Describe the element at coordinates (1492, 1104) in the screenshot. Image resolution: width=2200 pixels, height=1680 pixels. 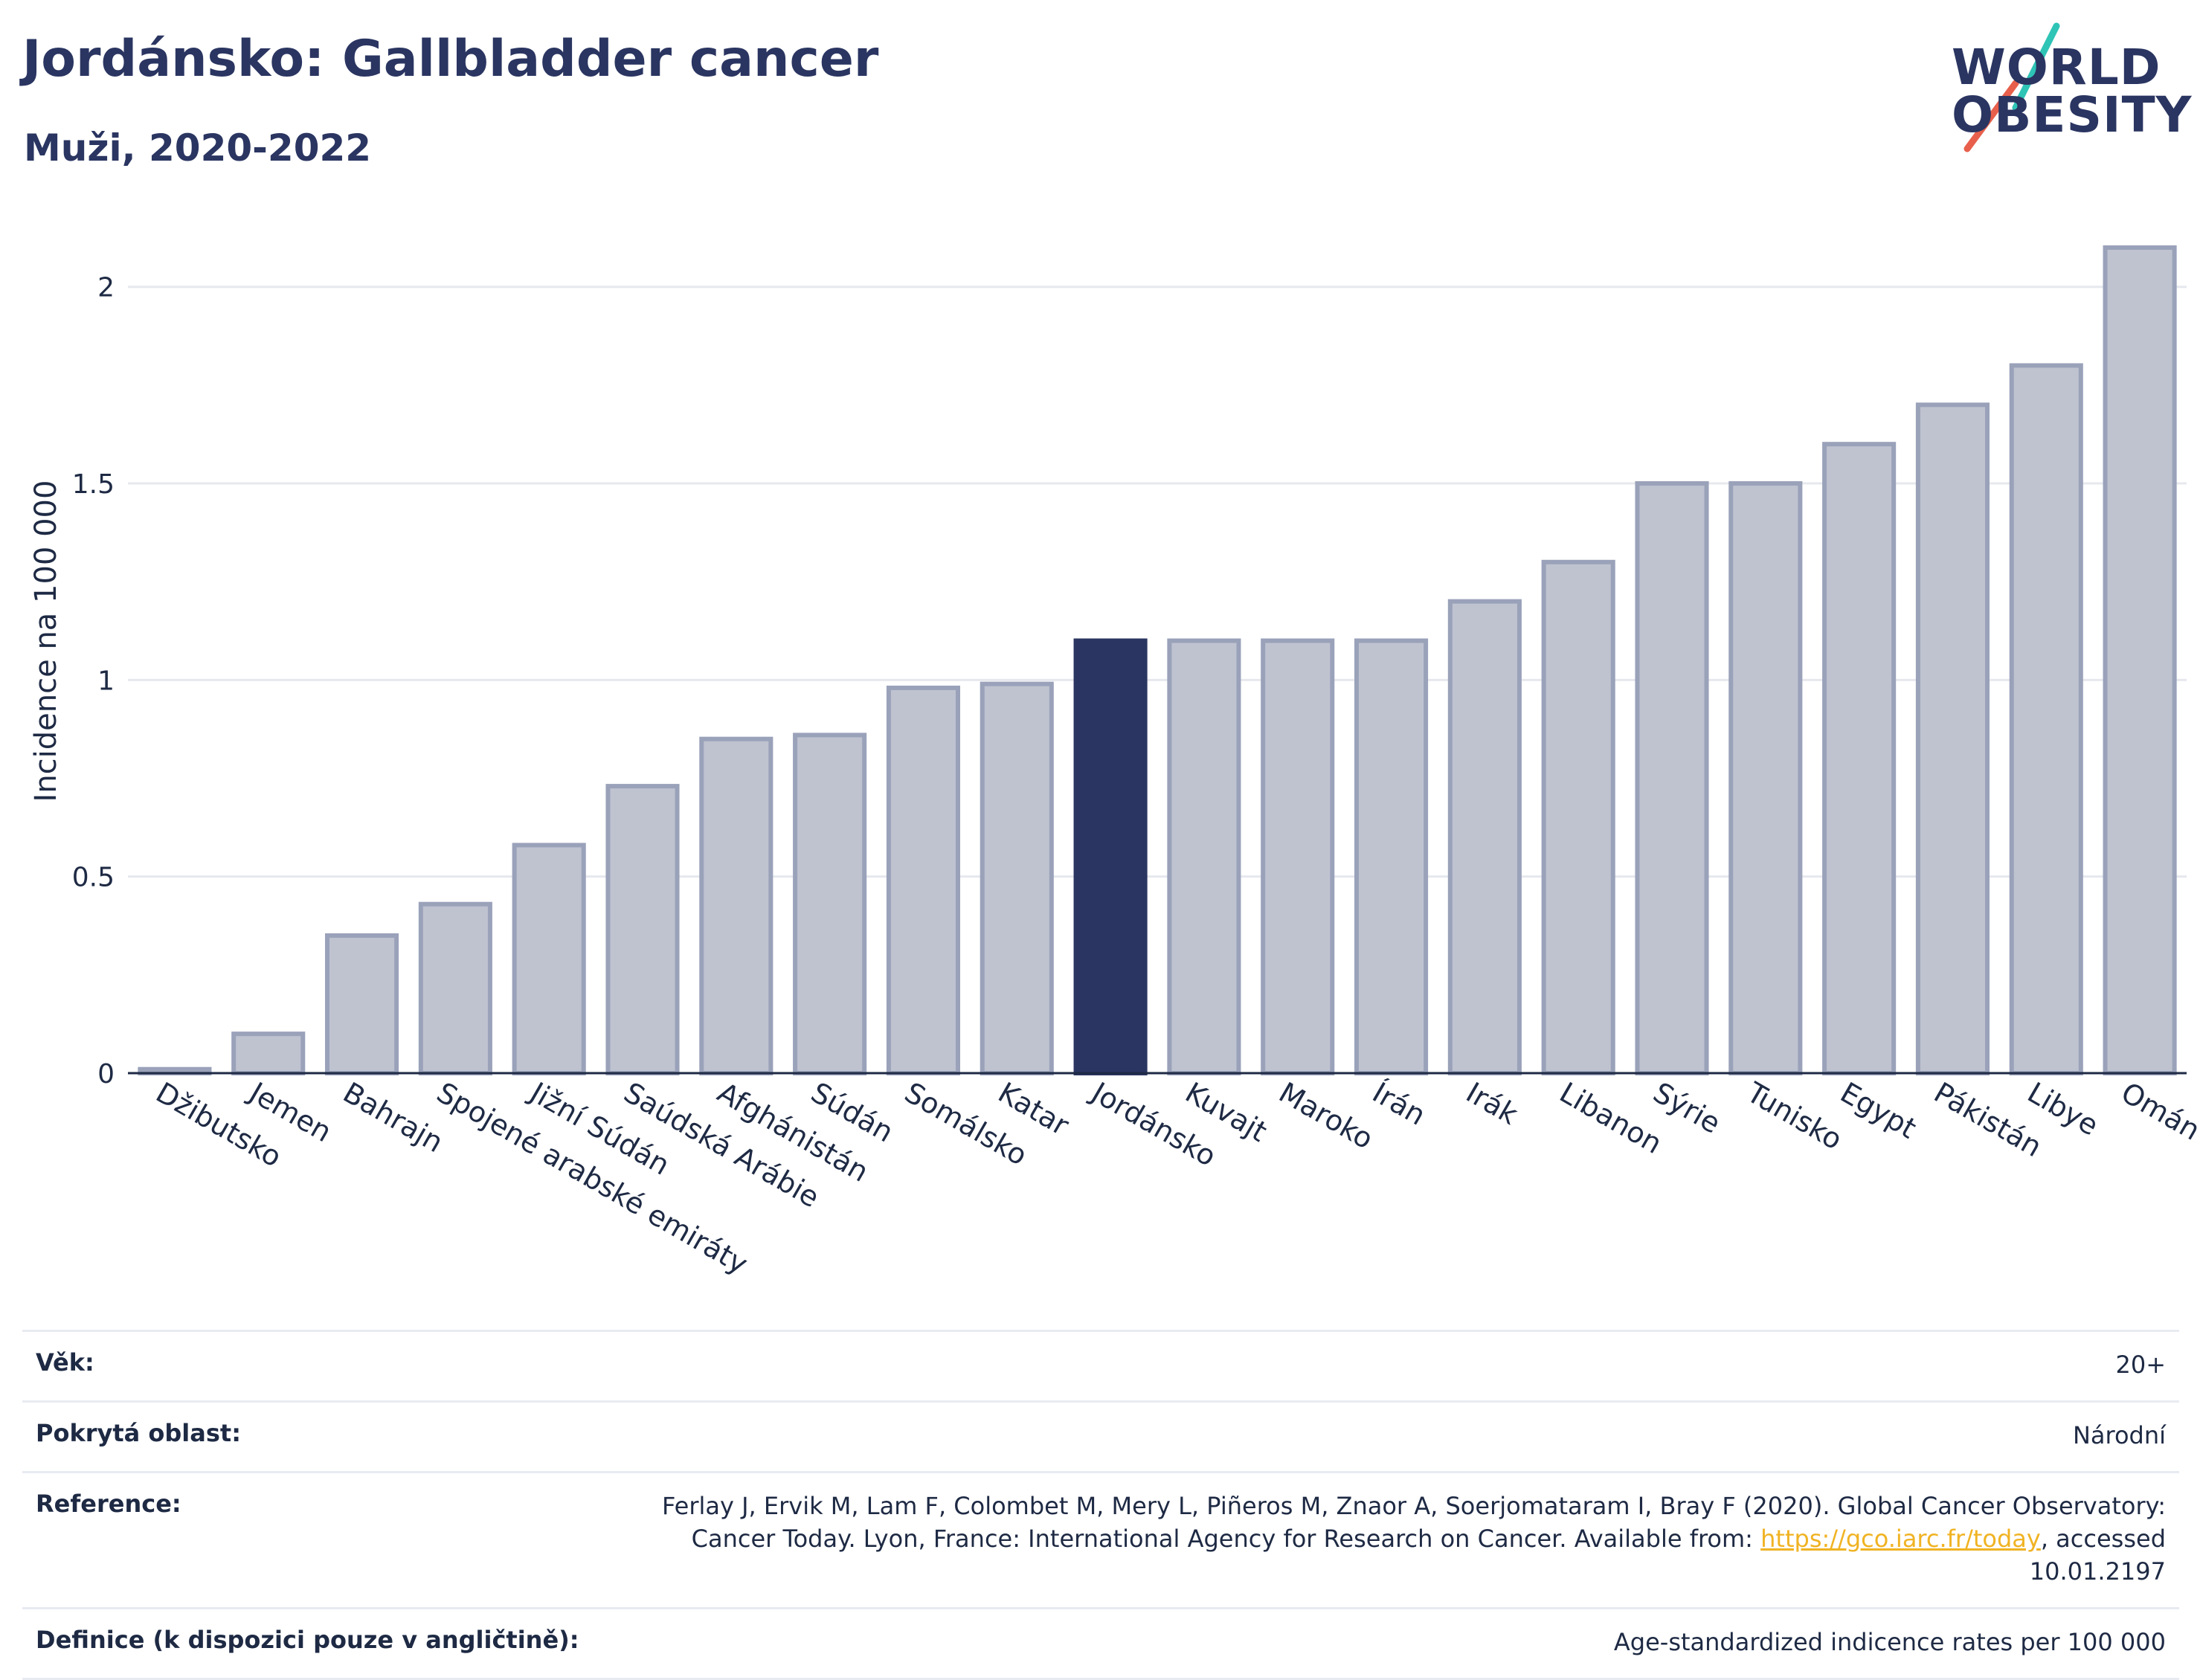
I see `x-tick-label: Irák` at that location.